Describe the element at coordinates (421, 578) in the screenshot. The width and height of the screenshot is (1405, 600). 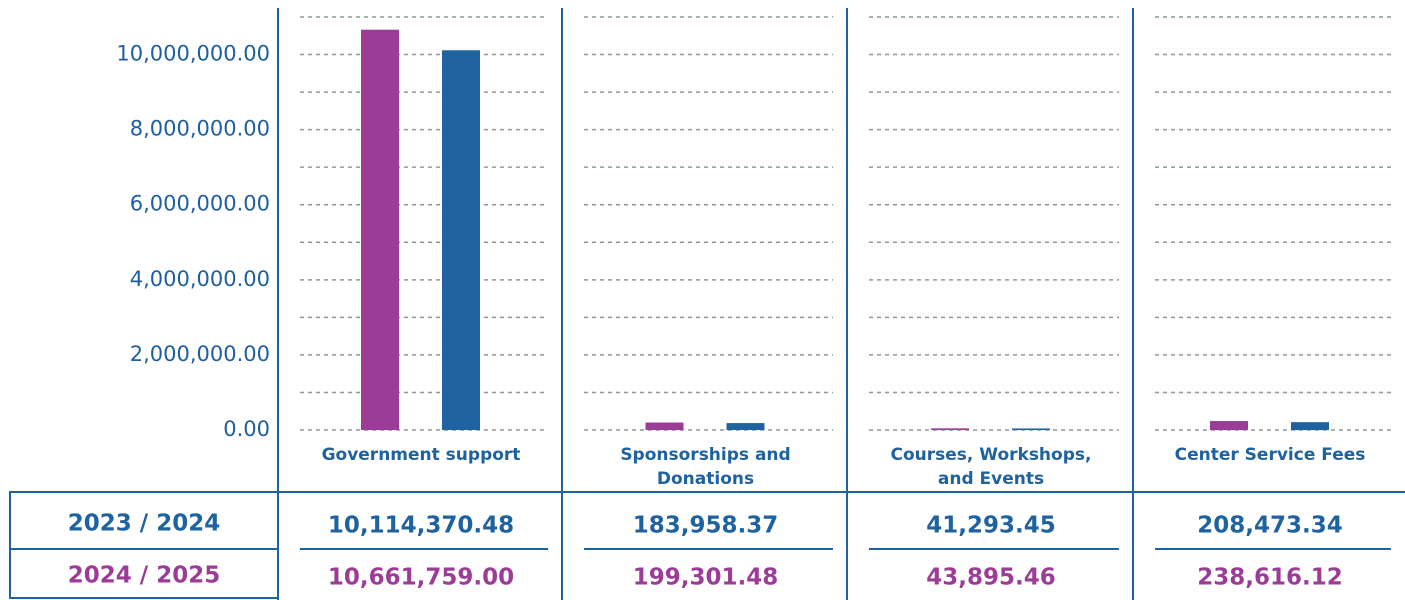
I see `table-value: 10,661,759.00` at that location.